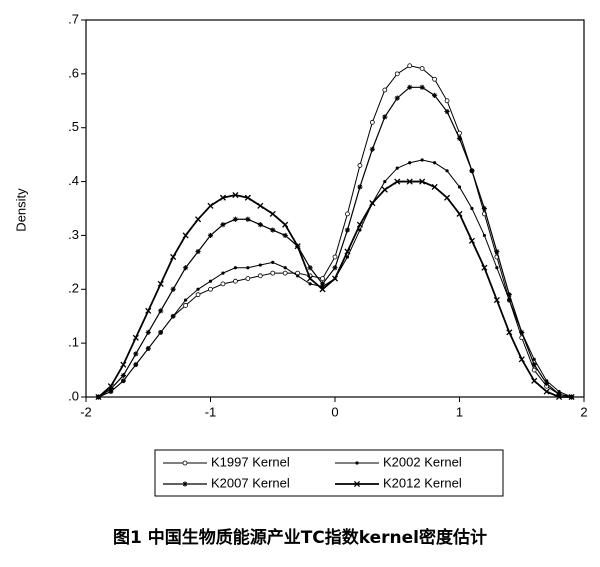 The width and height of the screenshot is (600, 567). I want to click on x-tick-label: 0, so click(334, 411).